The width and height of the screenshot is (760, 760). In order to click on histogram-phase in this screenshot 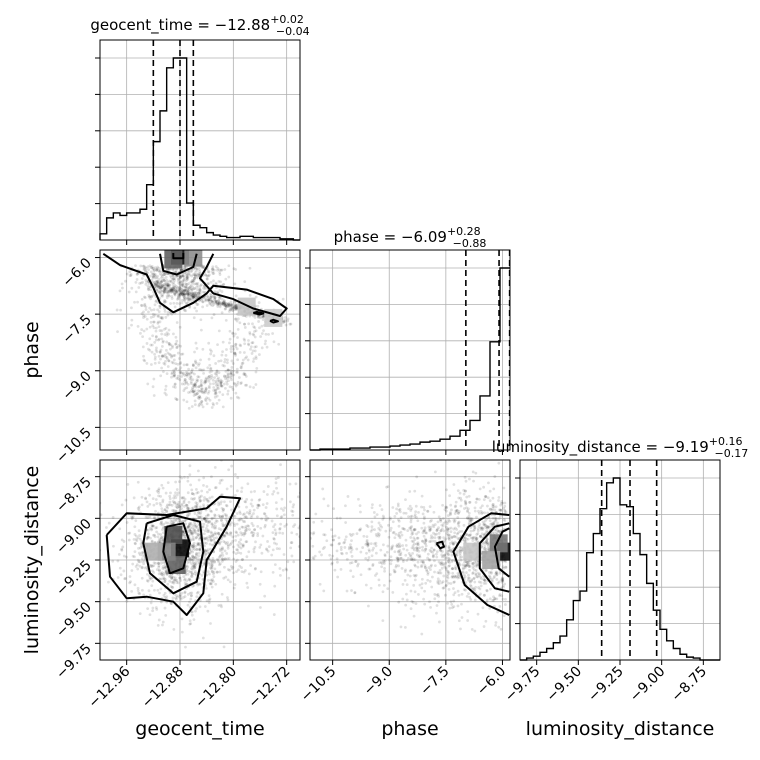, I will do `click(410, 350)`.